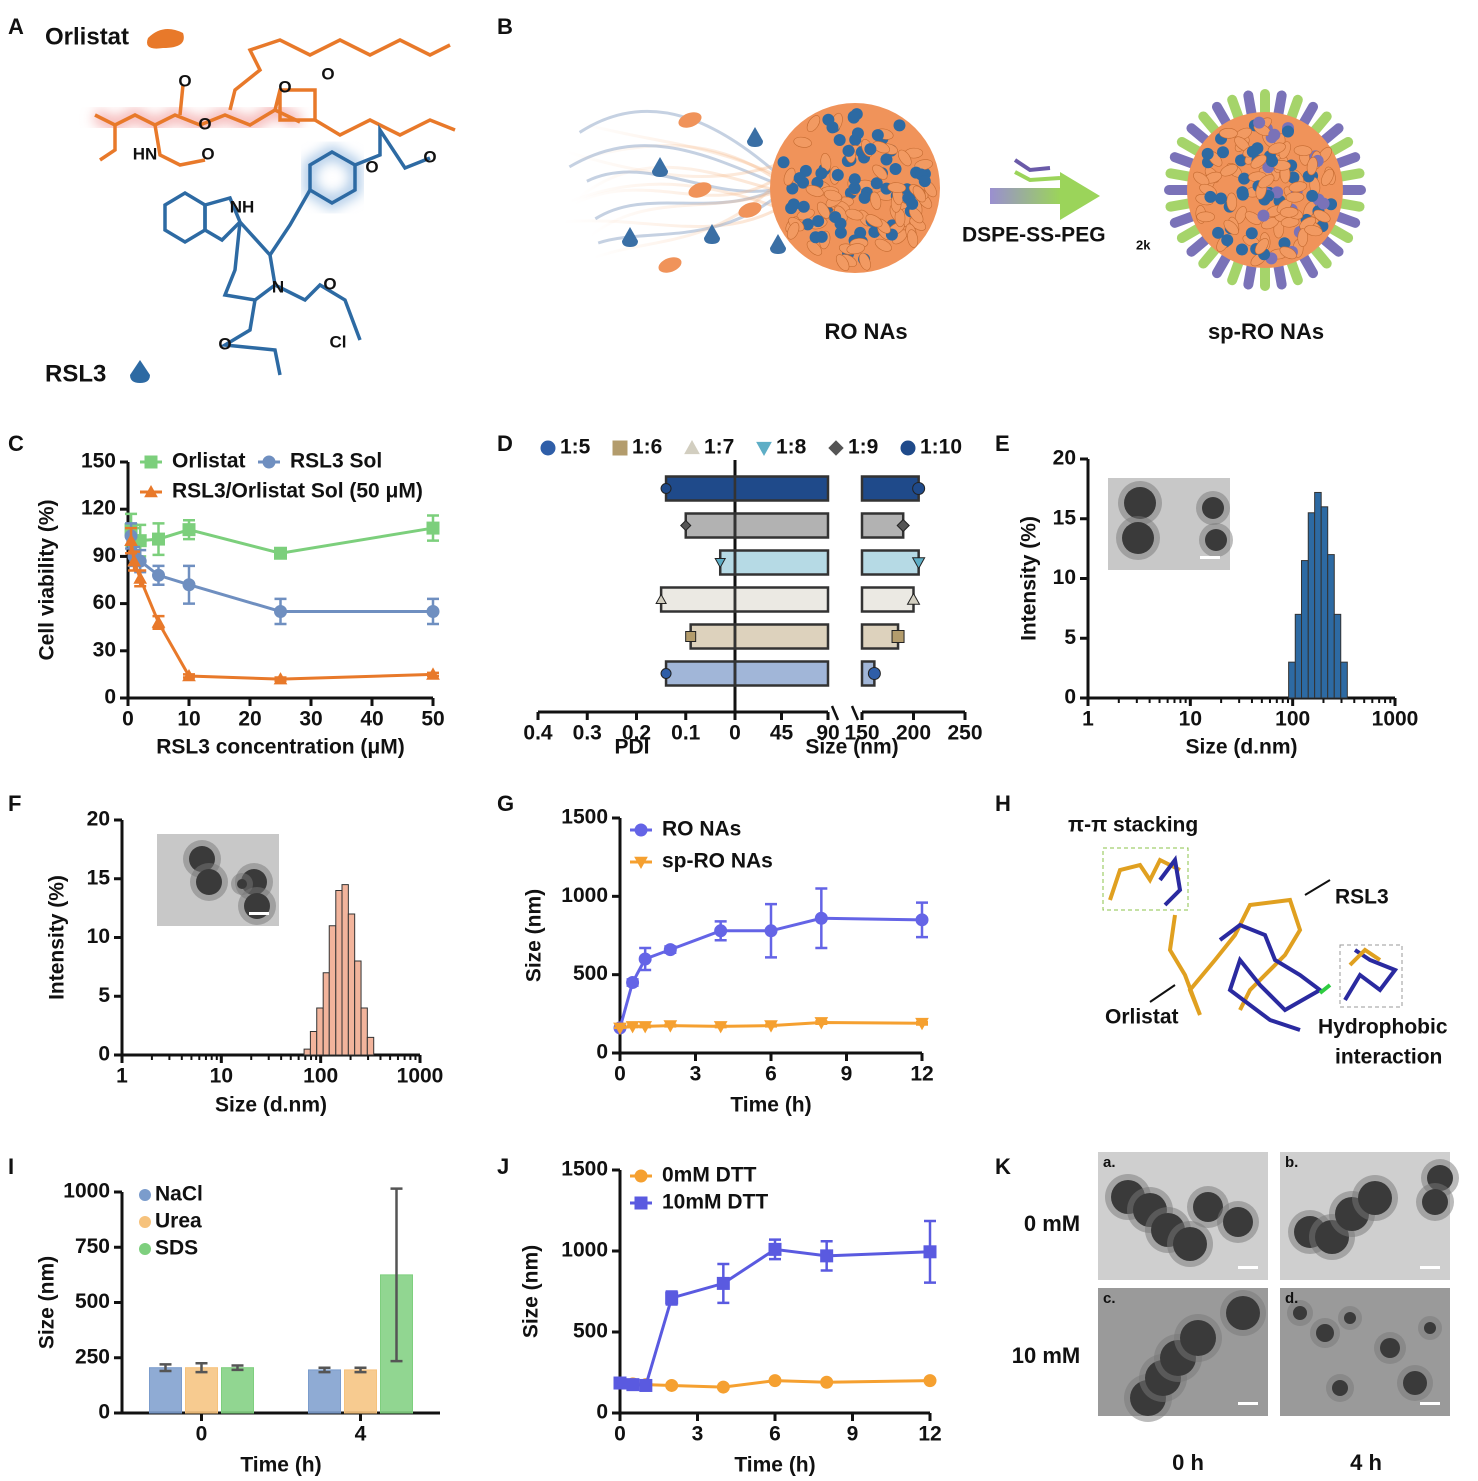 This screenshot has width=1478, height=1481. Describe the element at coordinates (1143, 244) in the screenshot. I see `reagent-subscript: 2k` at that location.